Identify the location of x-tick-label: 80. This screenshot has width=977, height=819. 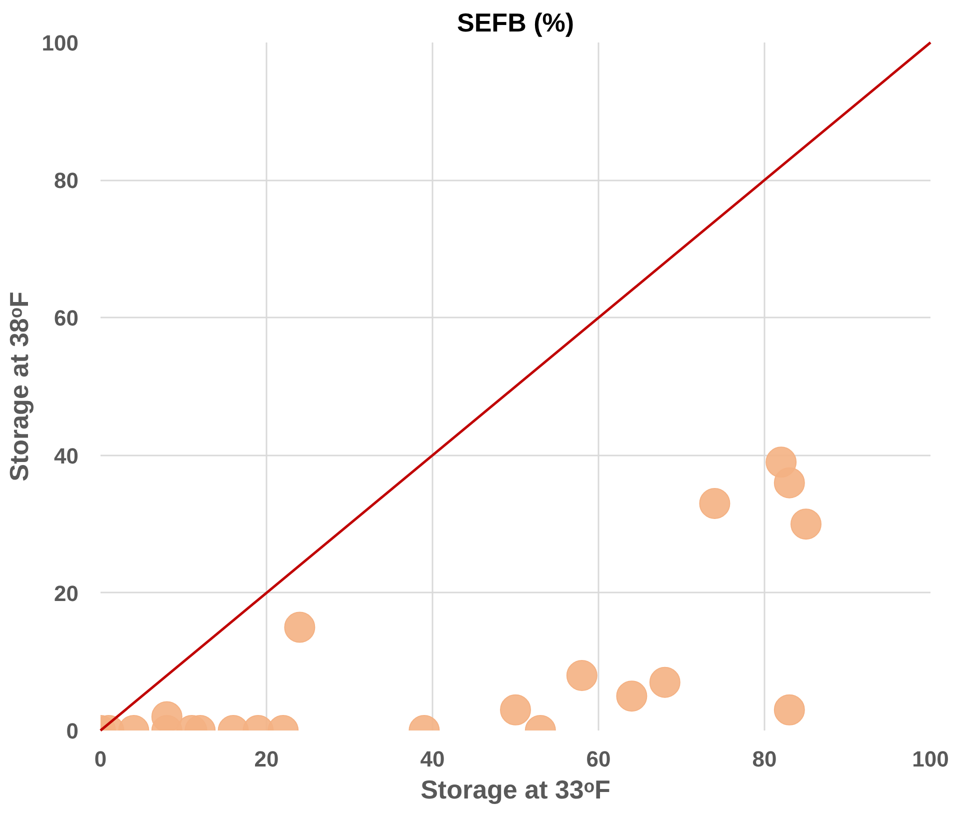
(764, 759).